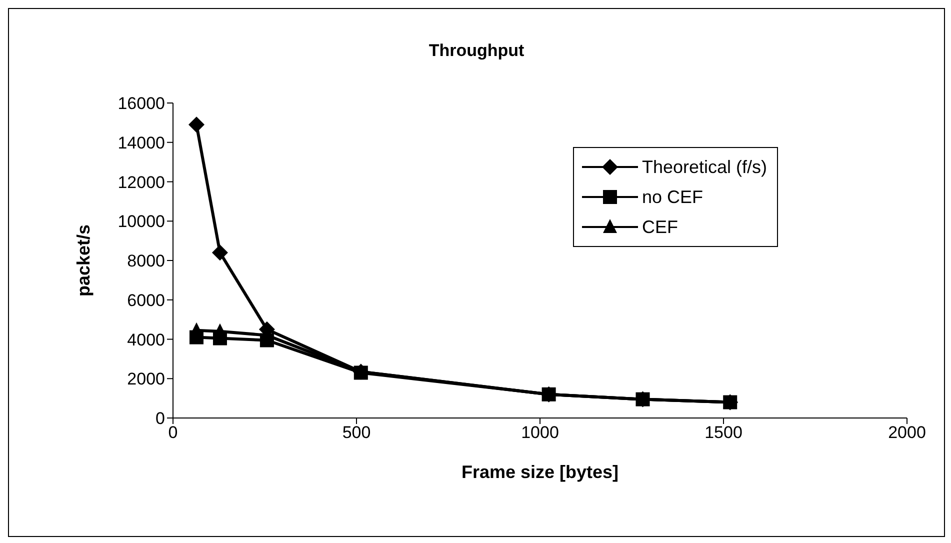  I want to click on x-tick-label: 1500, so click(723, 432).